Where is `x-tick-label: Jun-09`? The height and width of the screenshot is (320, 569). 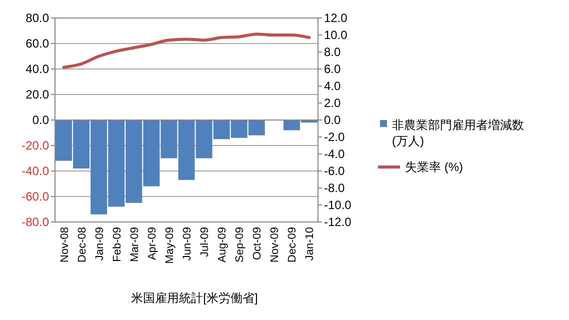 x-tick-label: Jun-09 is located at coordinates (188, 244).